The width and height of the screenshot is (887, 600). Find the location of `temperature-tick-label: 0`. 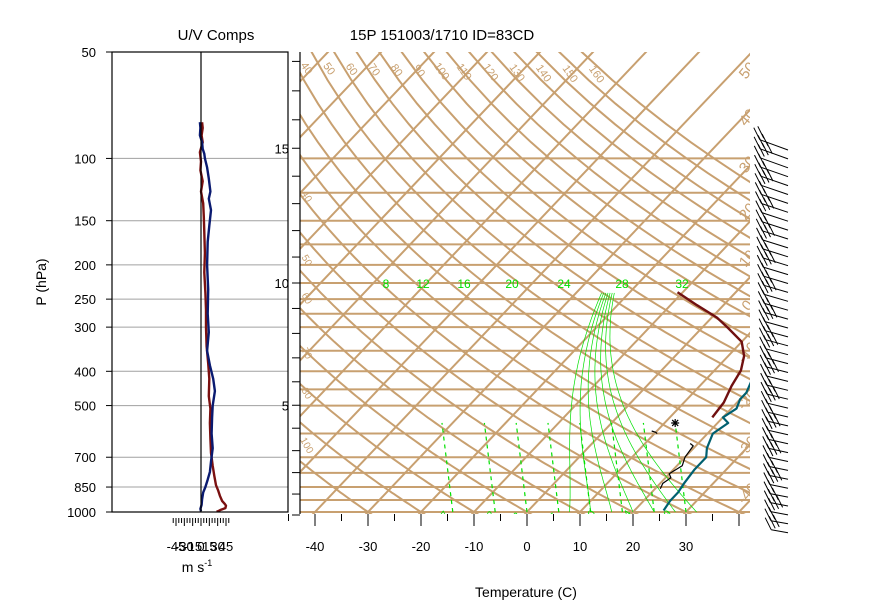

temperature-tick-label: 0 is located at coordinates (526, 546).